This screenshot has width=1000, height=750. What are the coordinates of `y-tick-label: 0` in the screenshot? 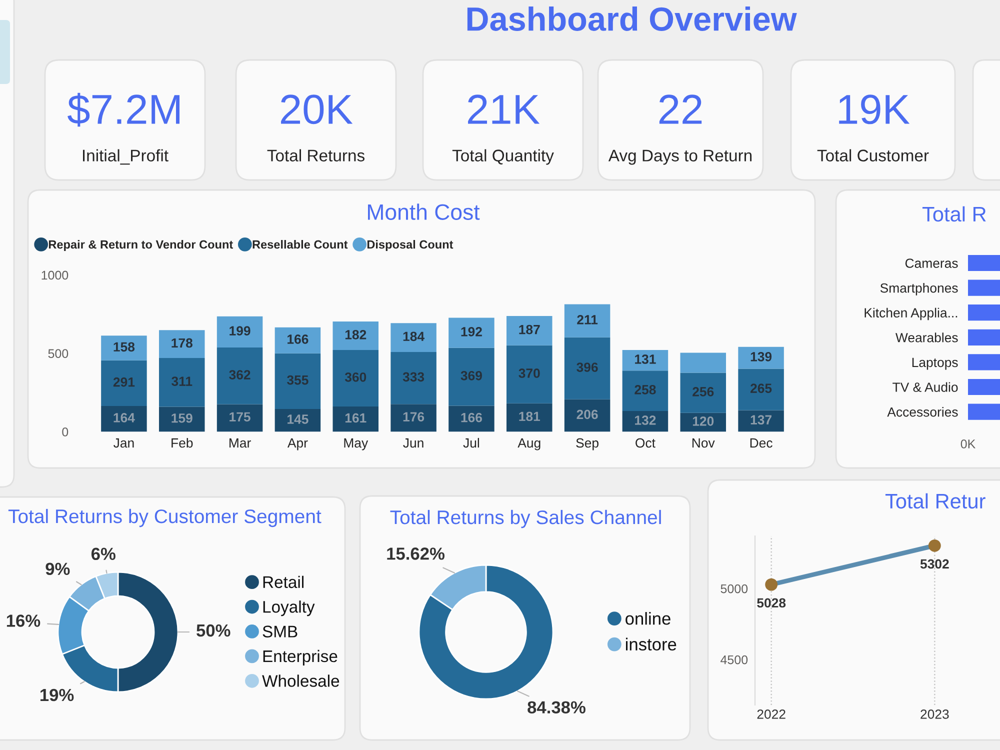 It's located at (65, 432).